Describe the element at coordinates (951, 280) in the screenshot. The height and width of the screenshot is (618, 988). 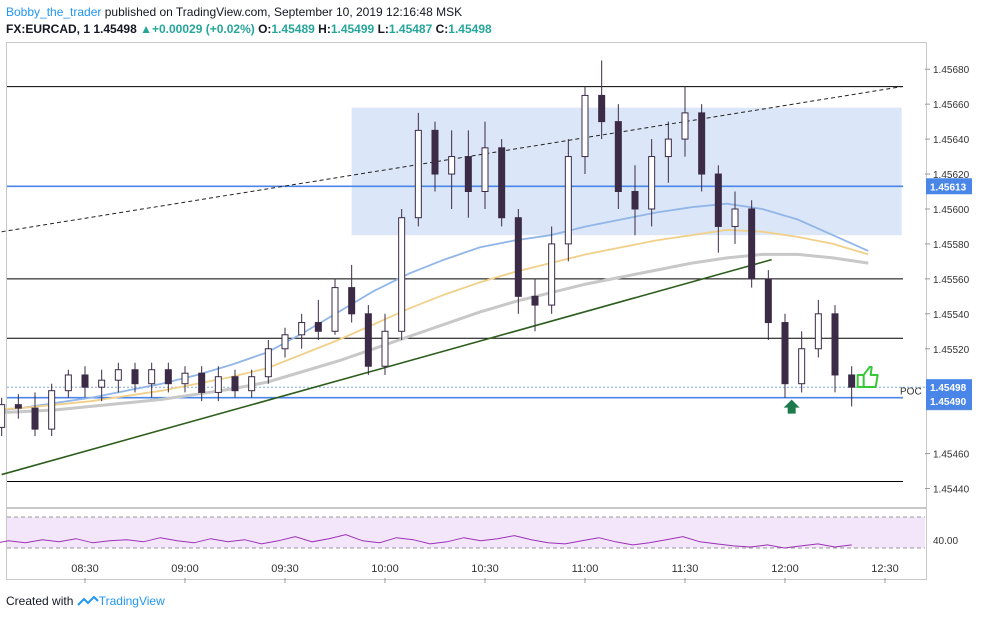
I see `y-axis-label: 1.45560` at that location.